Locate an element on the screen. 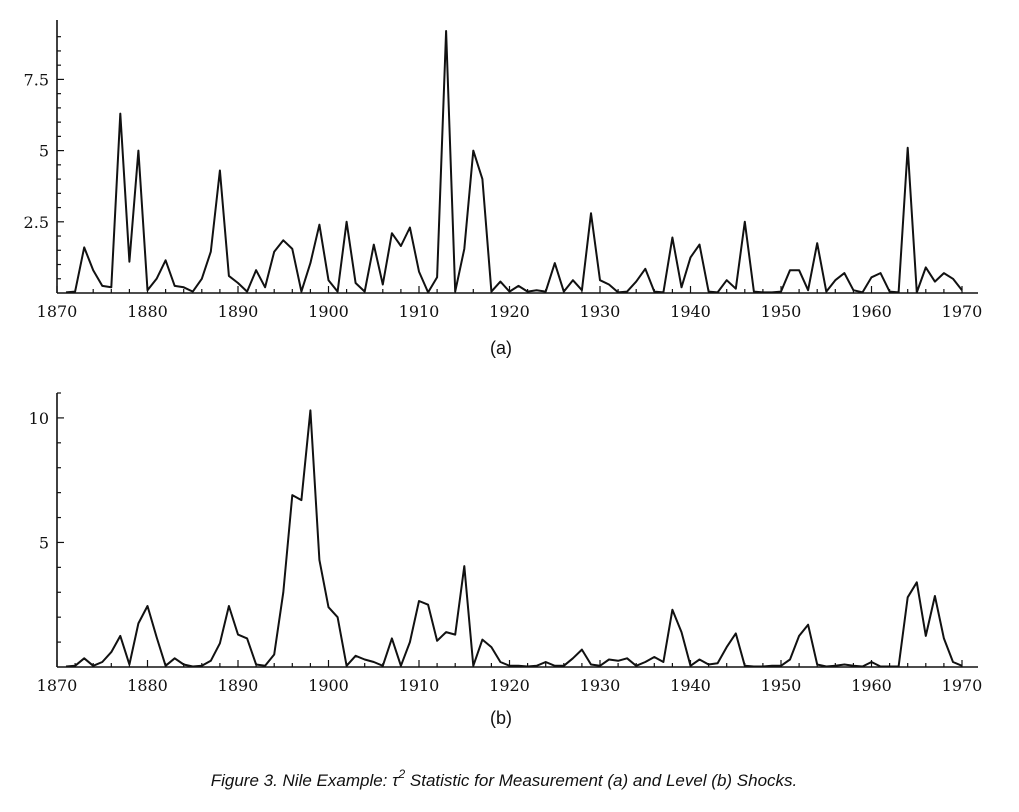  panel-b-y-tick-label: 10 is located at coordinates (39, 418).